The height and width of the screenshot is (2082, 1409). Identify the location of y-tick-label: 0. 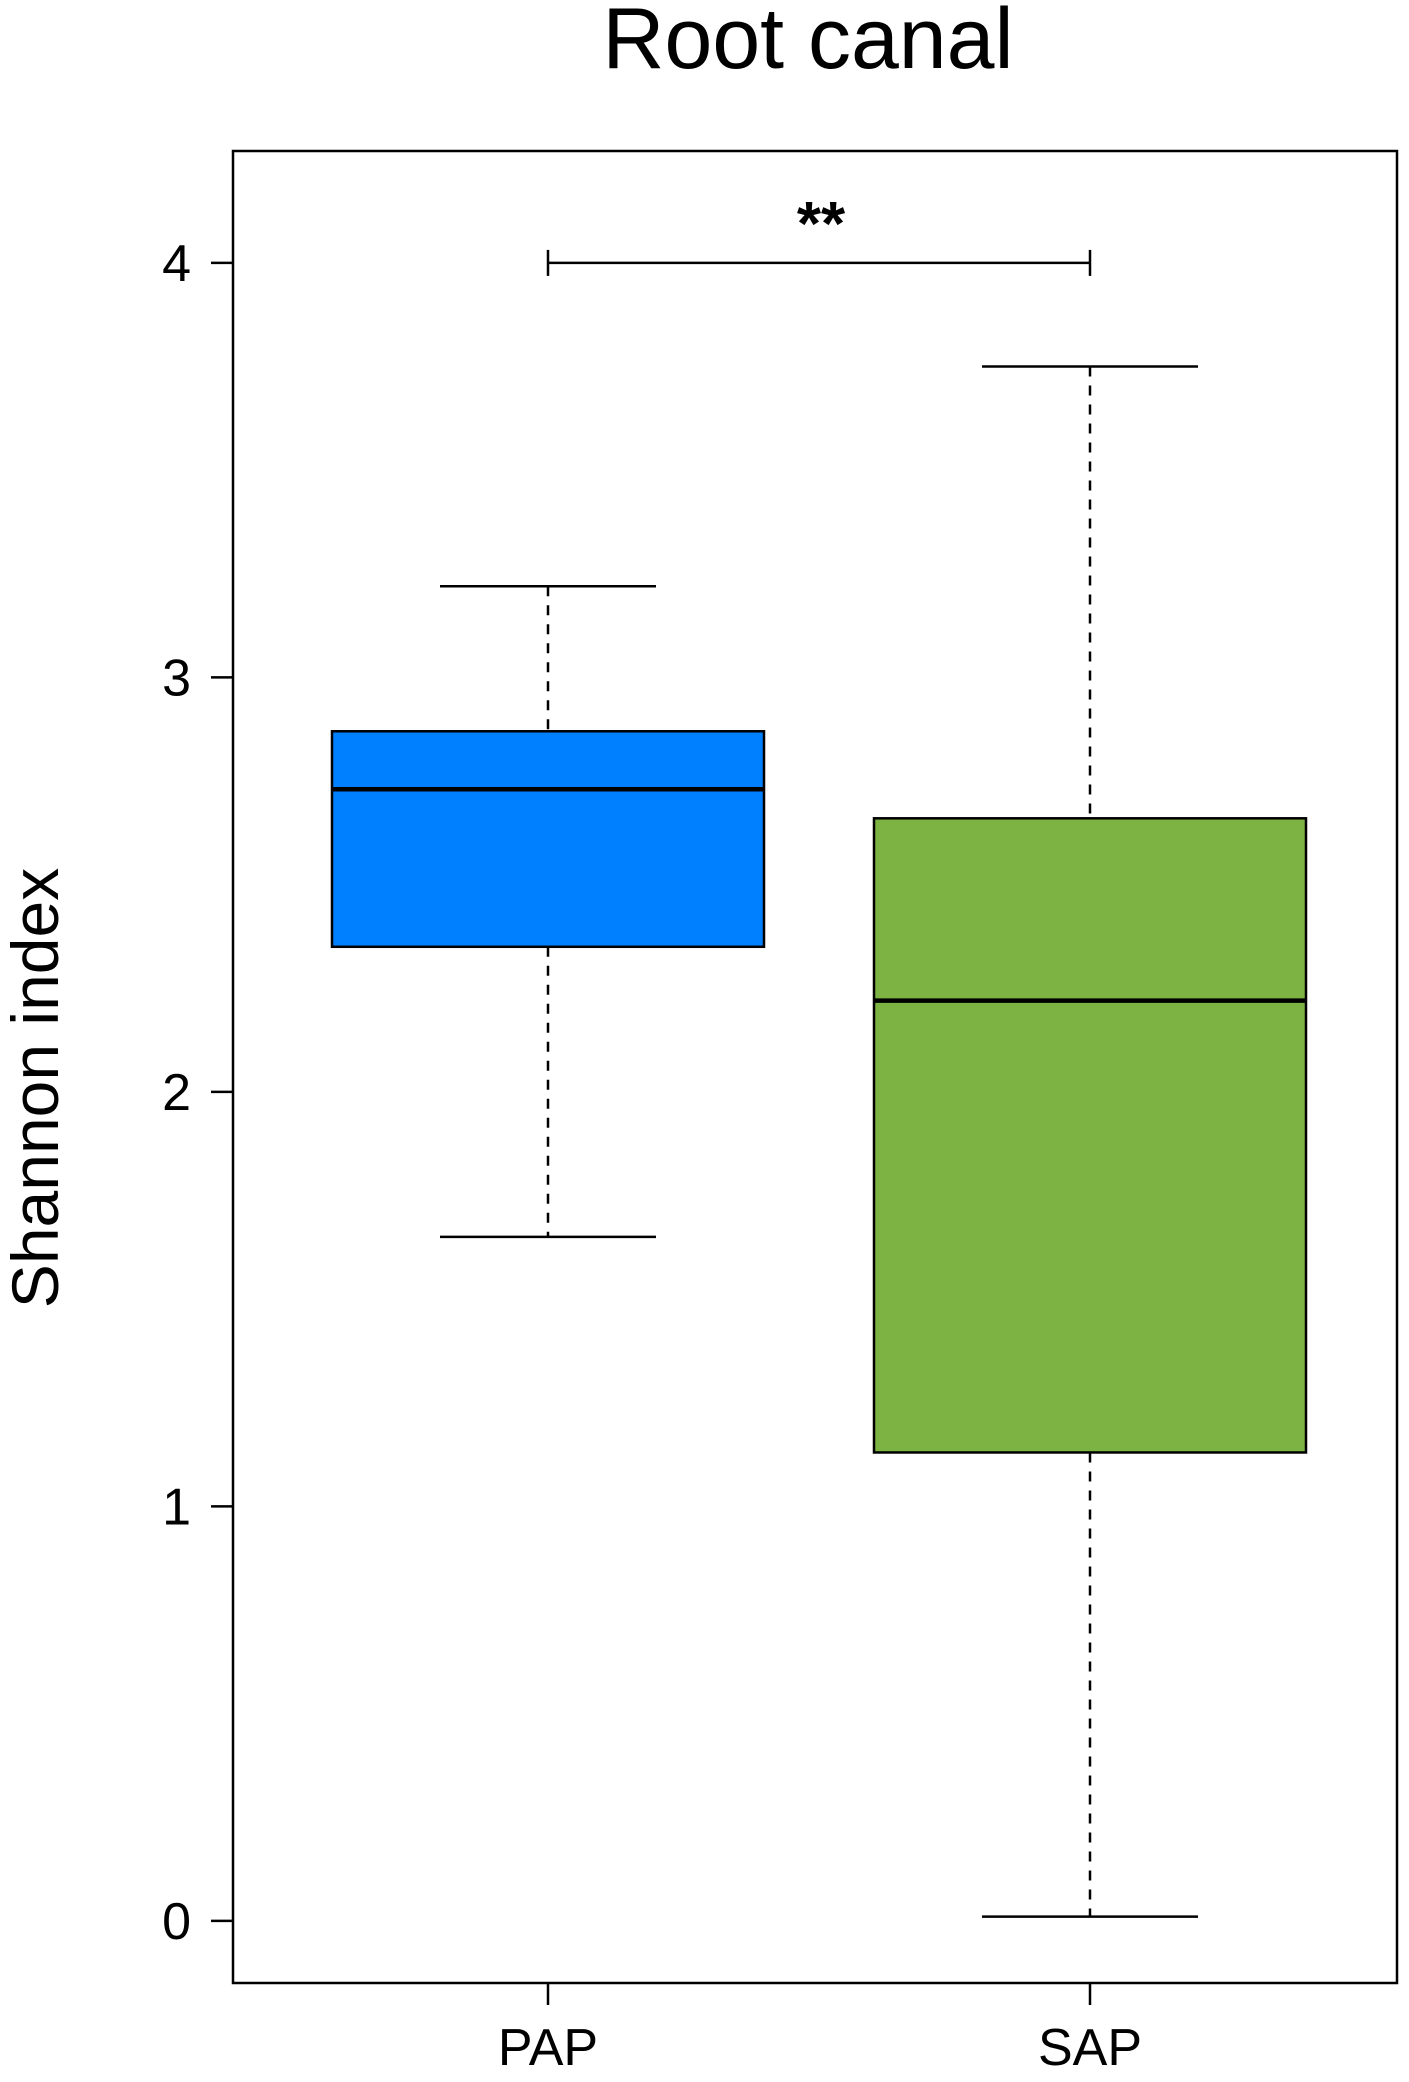
(176, 1922).